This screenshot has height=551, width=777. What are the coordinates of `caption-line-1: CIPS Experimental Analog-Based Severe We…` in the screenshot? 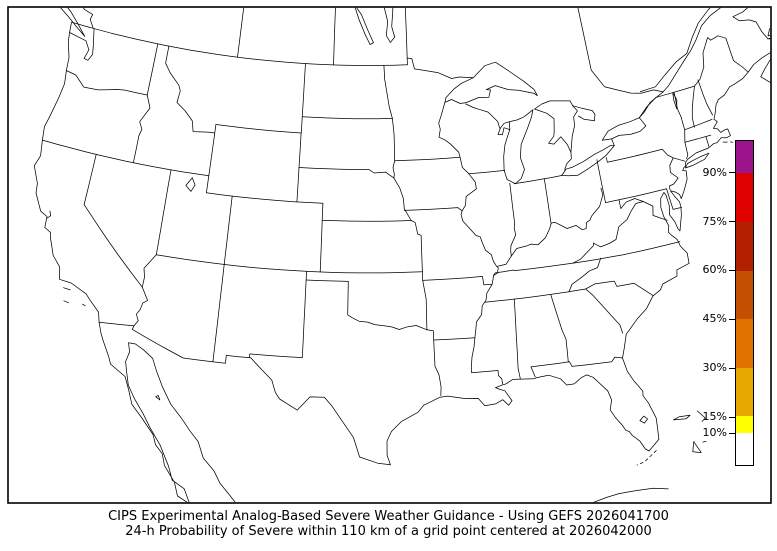 It's located at (388, 516).